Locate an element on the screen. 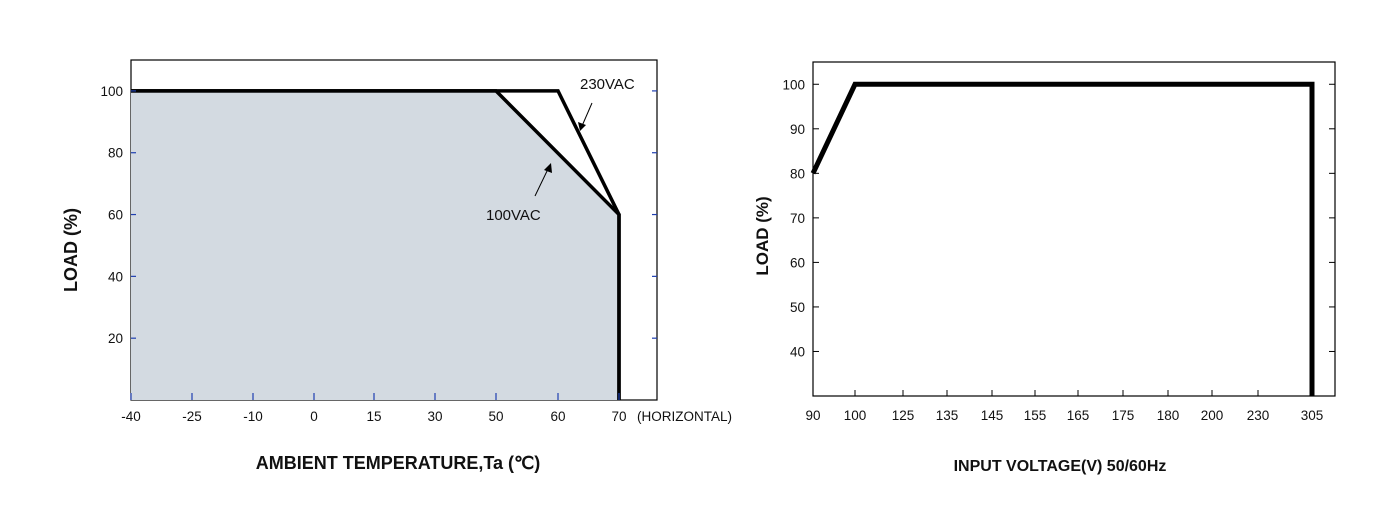 Image resolution: width=1400 pixels, height=520 pixels. x-tick-label: 200 is located at coordinates (1212, 415).